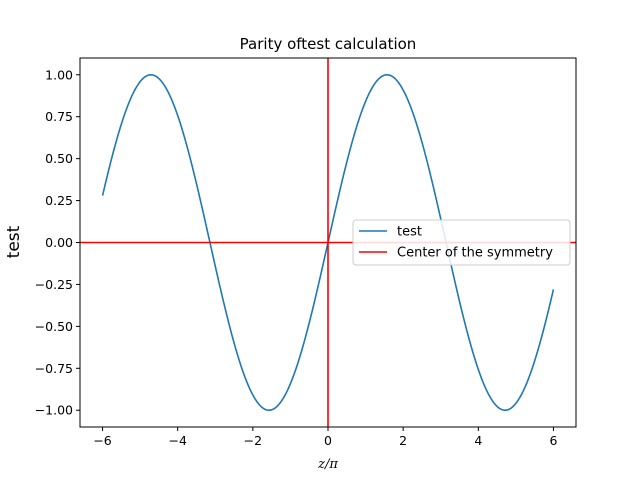  Describe the element at coordinates (14, 241) in the screenshot. I see `y-axis-label: test` at that location.